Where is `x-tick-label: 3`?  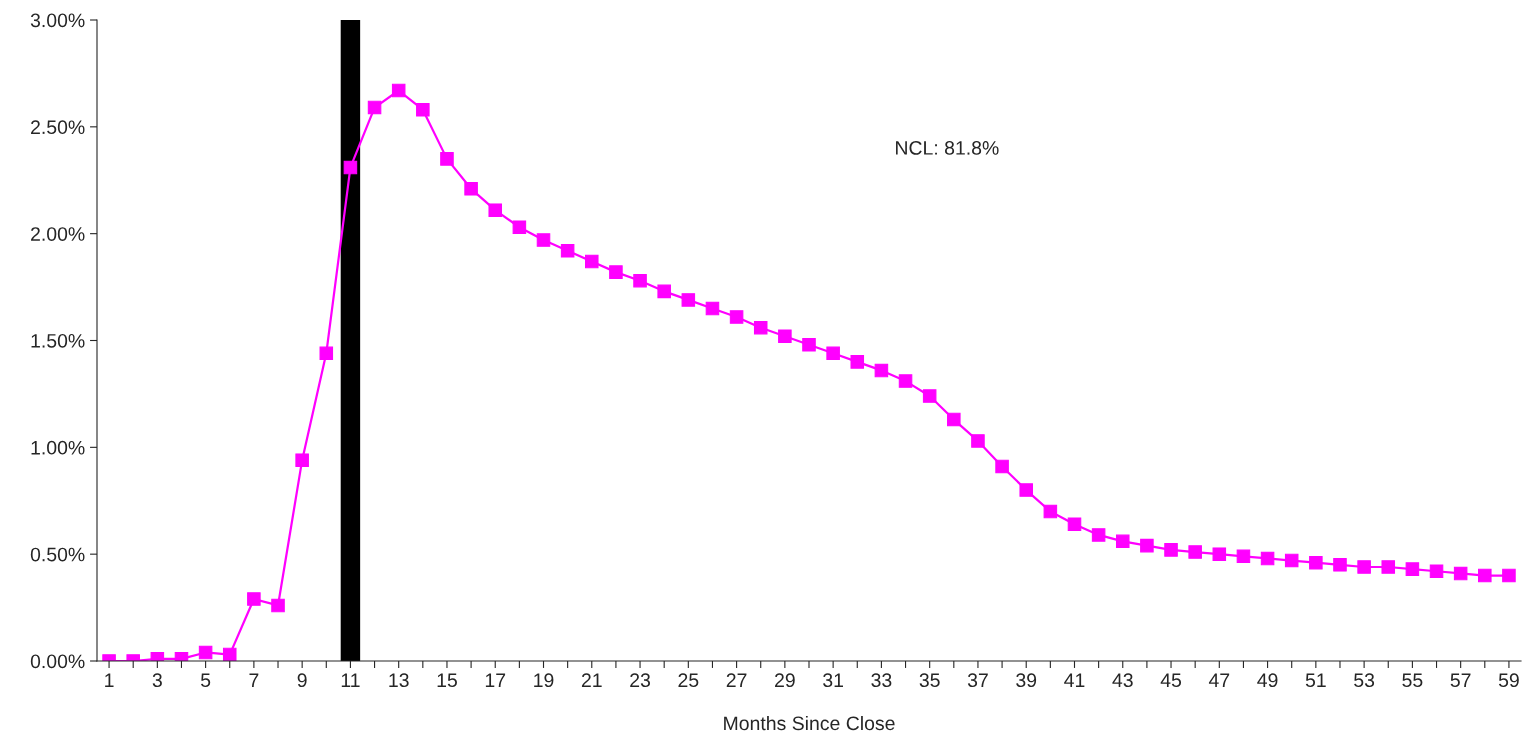
x-tick-label: 3 is located at coordinates (157, 680).